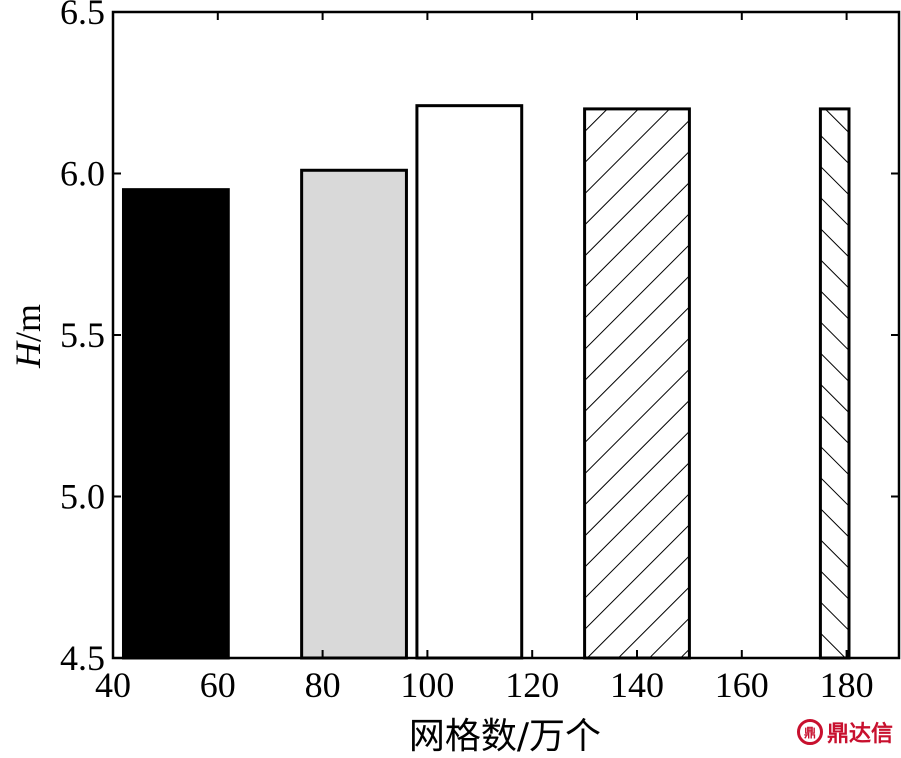  Describe the element at coordinates (218, 685) in the screenshot. I see `x-tick-label: 60` at that location.